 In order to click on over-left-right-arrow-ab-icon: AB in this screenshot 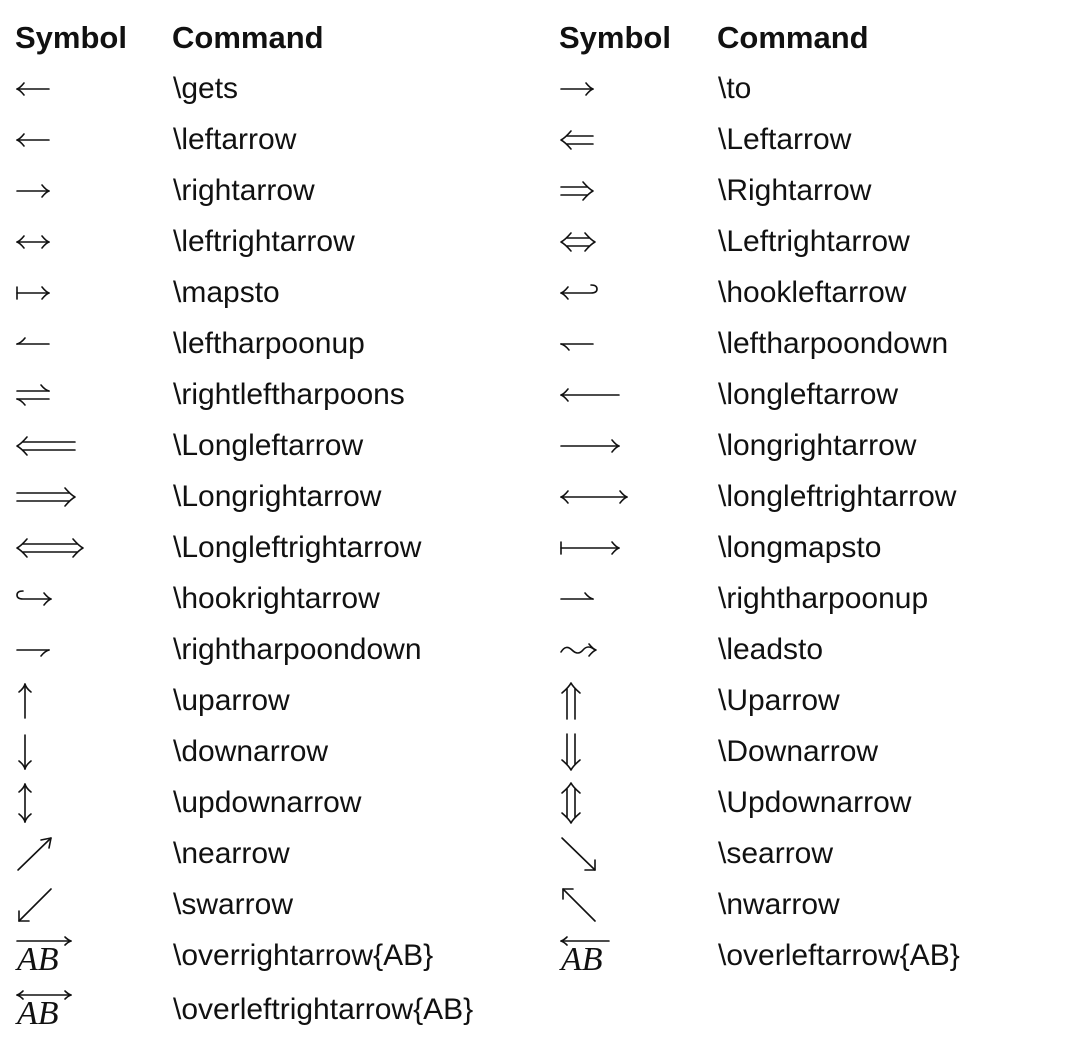, I will do `click(45, 1009)`.